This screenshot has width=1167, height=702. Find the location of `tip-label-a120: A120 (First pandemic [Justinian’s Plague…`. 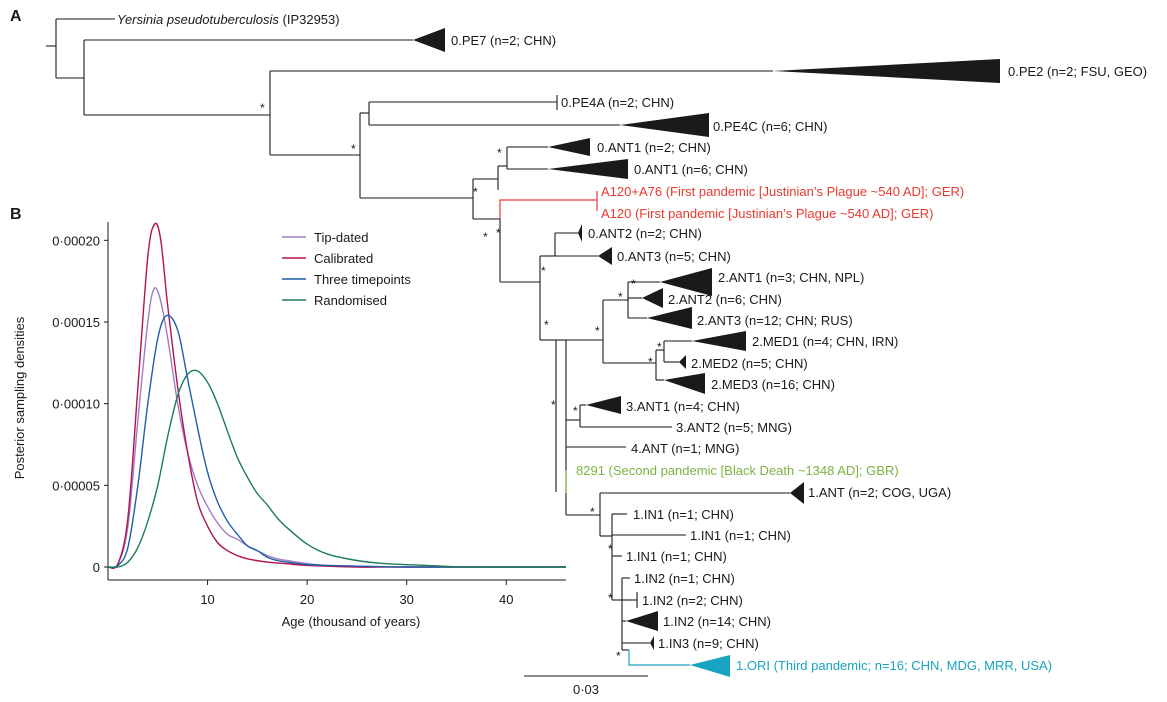

tip-label-a120: A120 (First pandemic [Justinian’s Plague… is located at coordinates (767, 213).